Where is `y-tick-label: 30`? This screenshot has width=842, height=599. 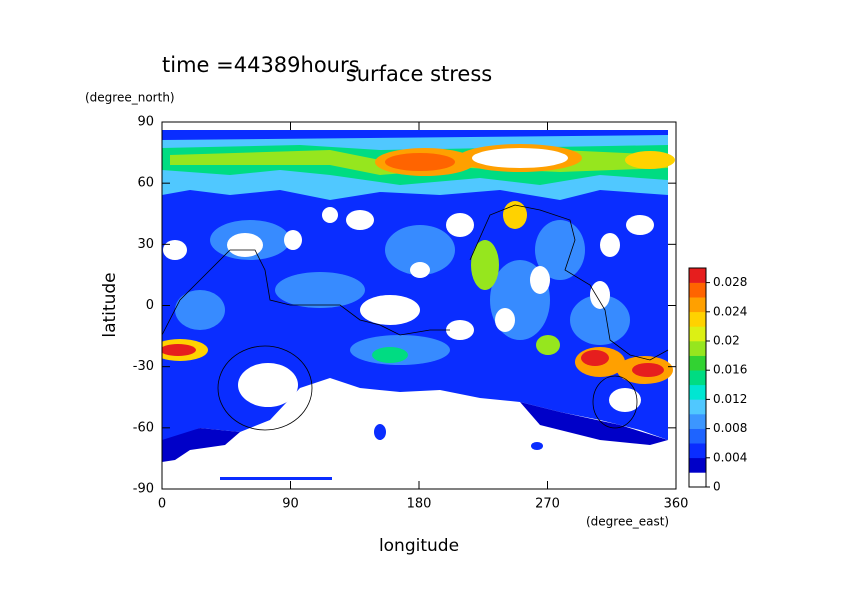 y-tick-label: 30 is located at coordinates (145, 244).